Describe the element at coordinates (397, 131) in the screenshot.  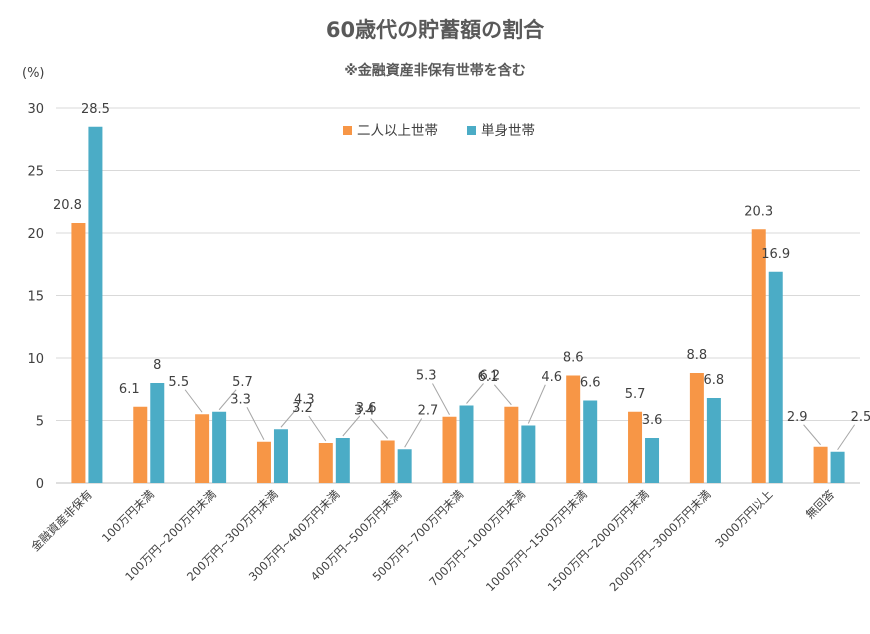
I see `legend-label: 二人以上世帯` at that location.